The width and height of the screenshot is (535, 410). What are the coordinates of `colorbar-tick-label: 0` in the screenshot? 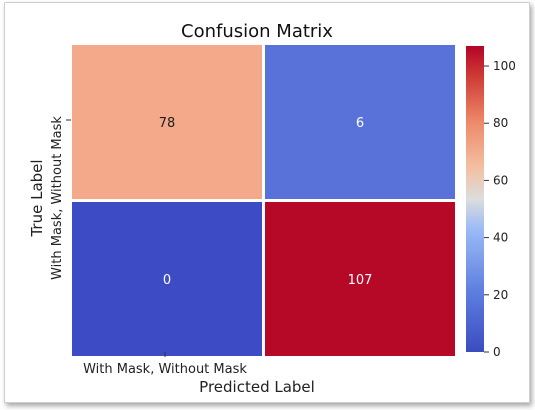 It's located at (497, 352).